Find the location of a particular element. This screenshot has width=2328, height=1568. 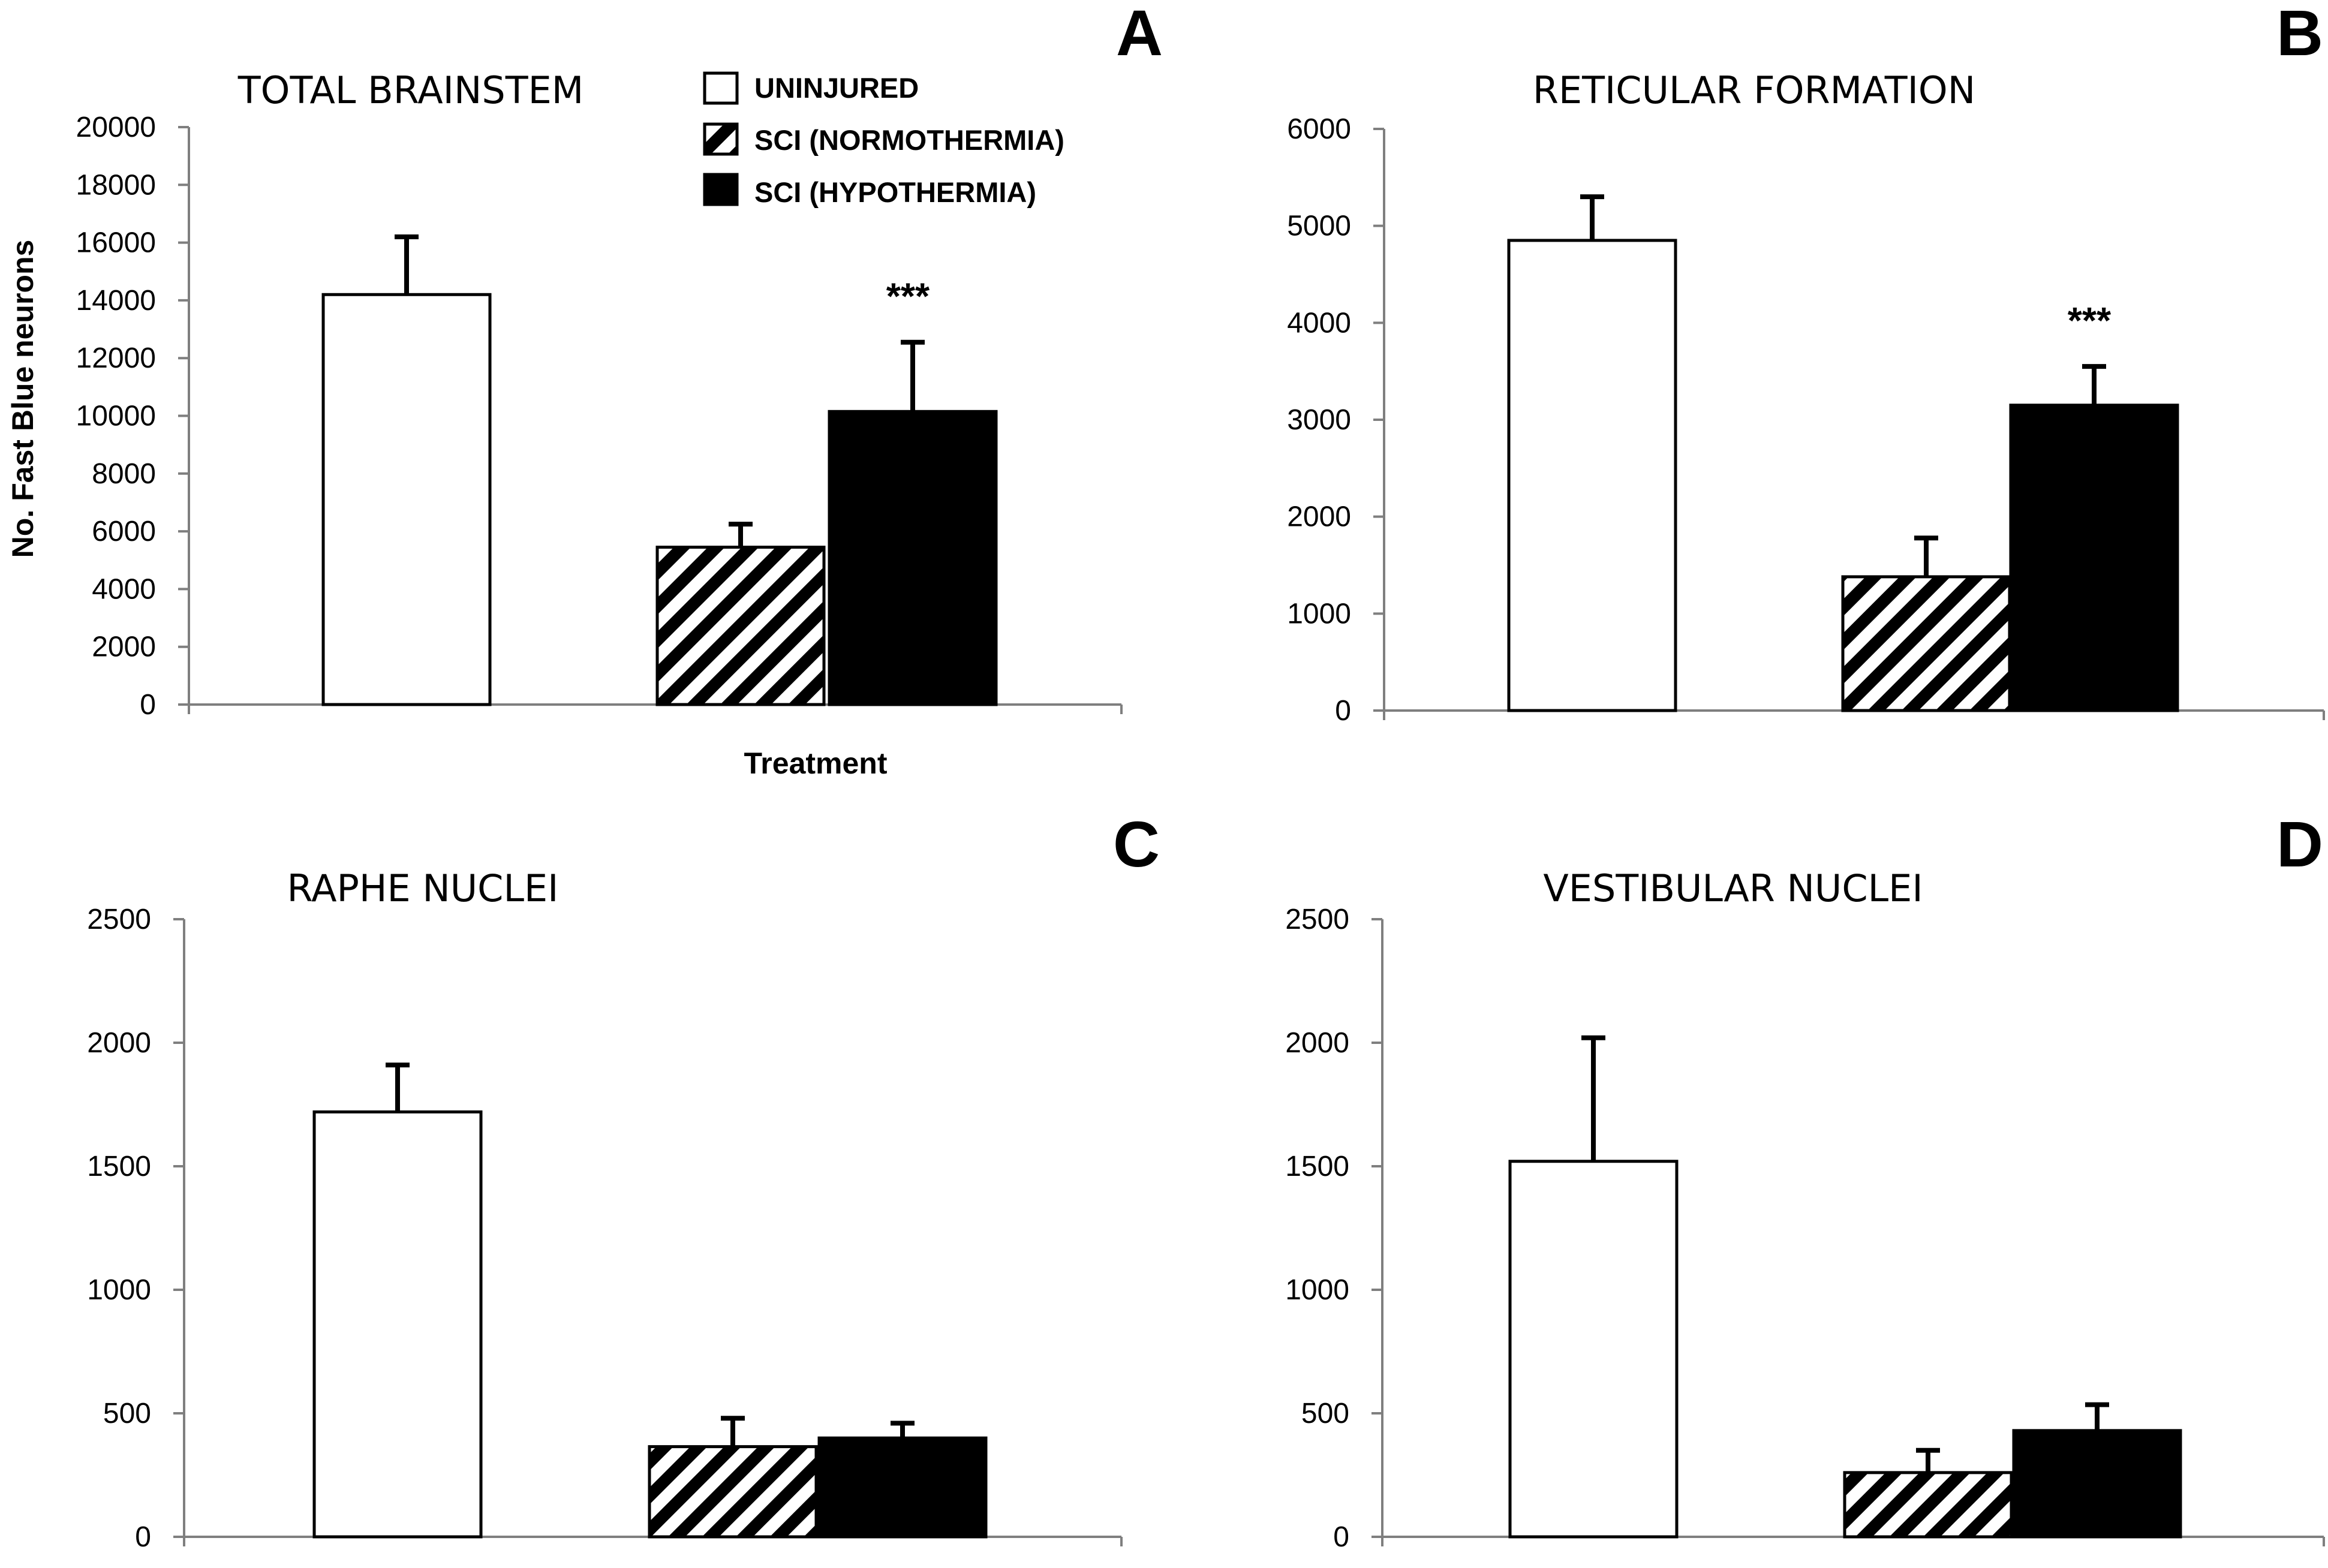

legend-swatch-normothermia is located at coordinates (721, 139).